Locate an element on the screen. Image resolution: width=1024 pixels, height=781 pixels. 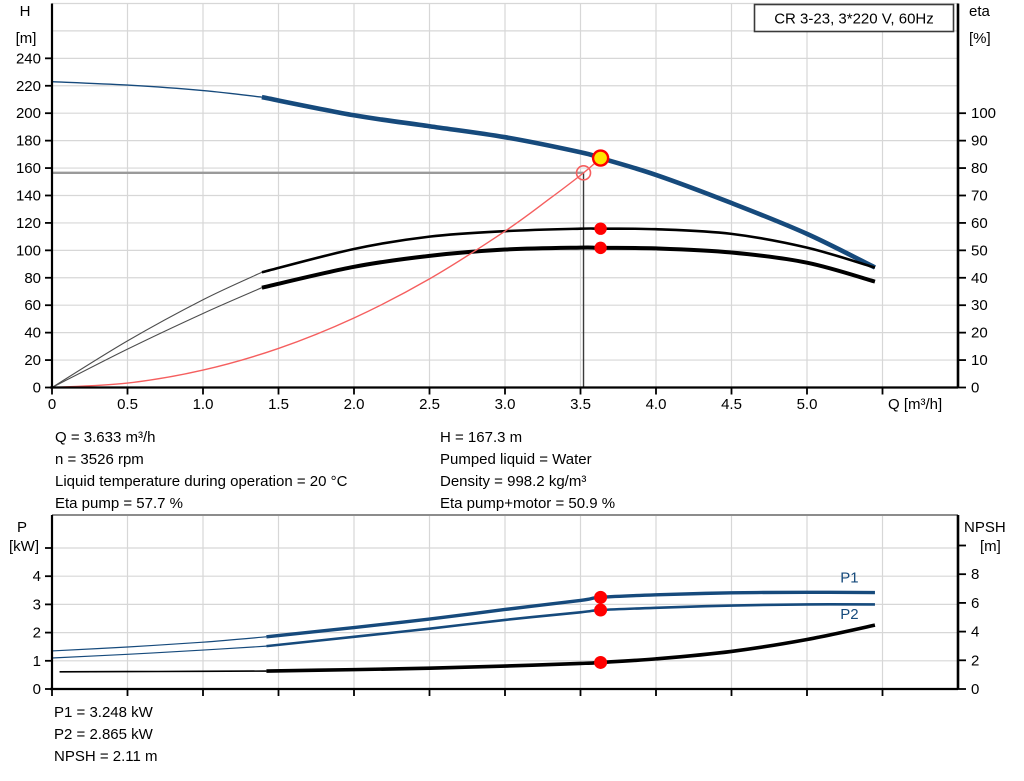
npsh-curve is located at coordinates (571, 648).